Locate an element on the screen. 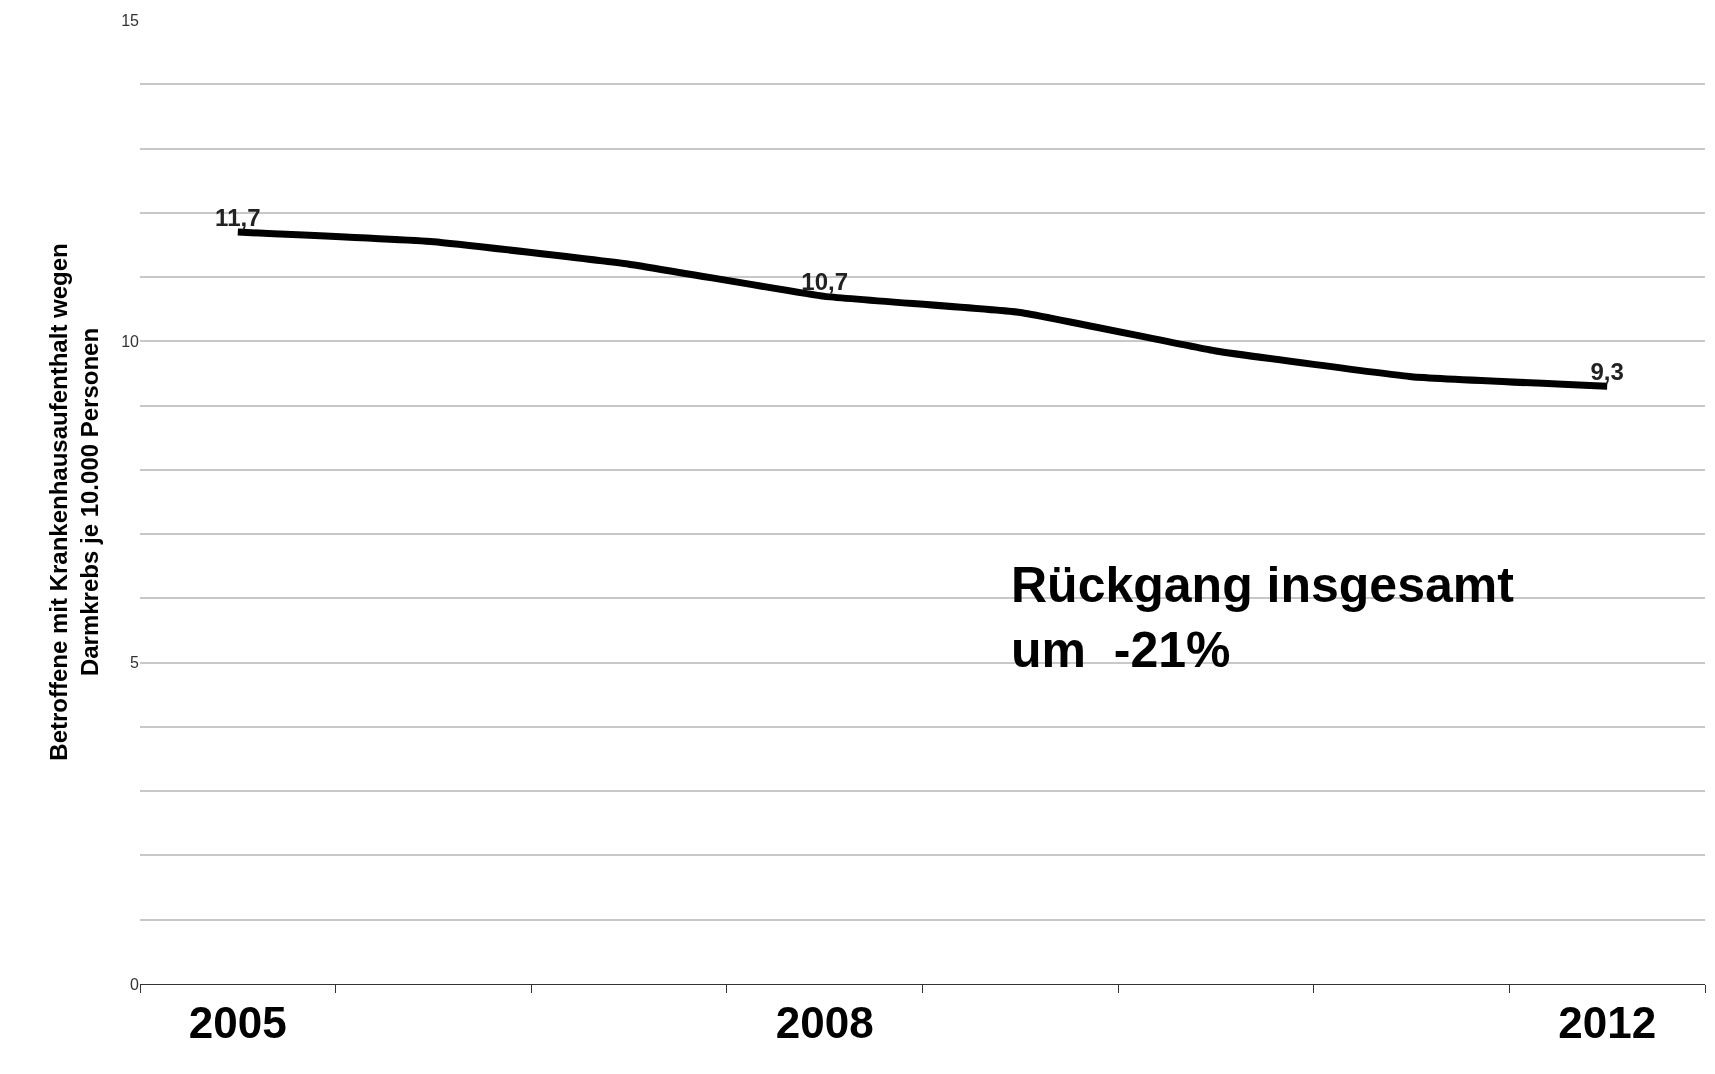 Image resolution: width=1715 pixels, height=1074 pixels. y-tick-label: 0 is located at coordinates (135, 984).